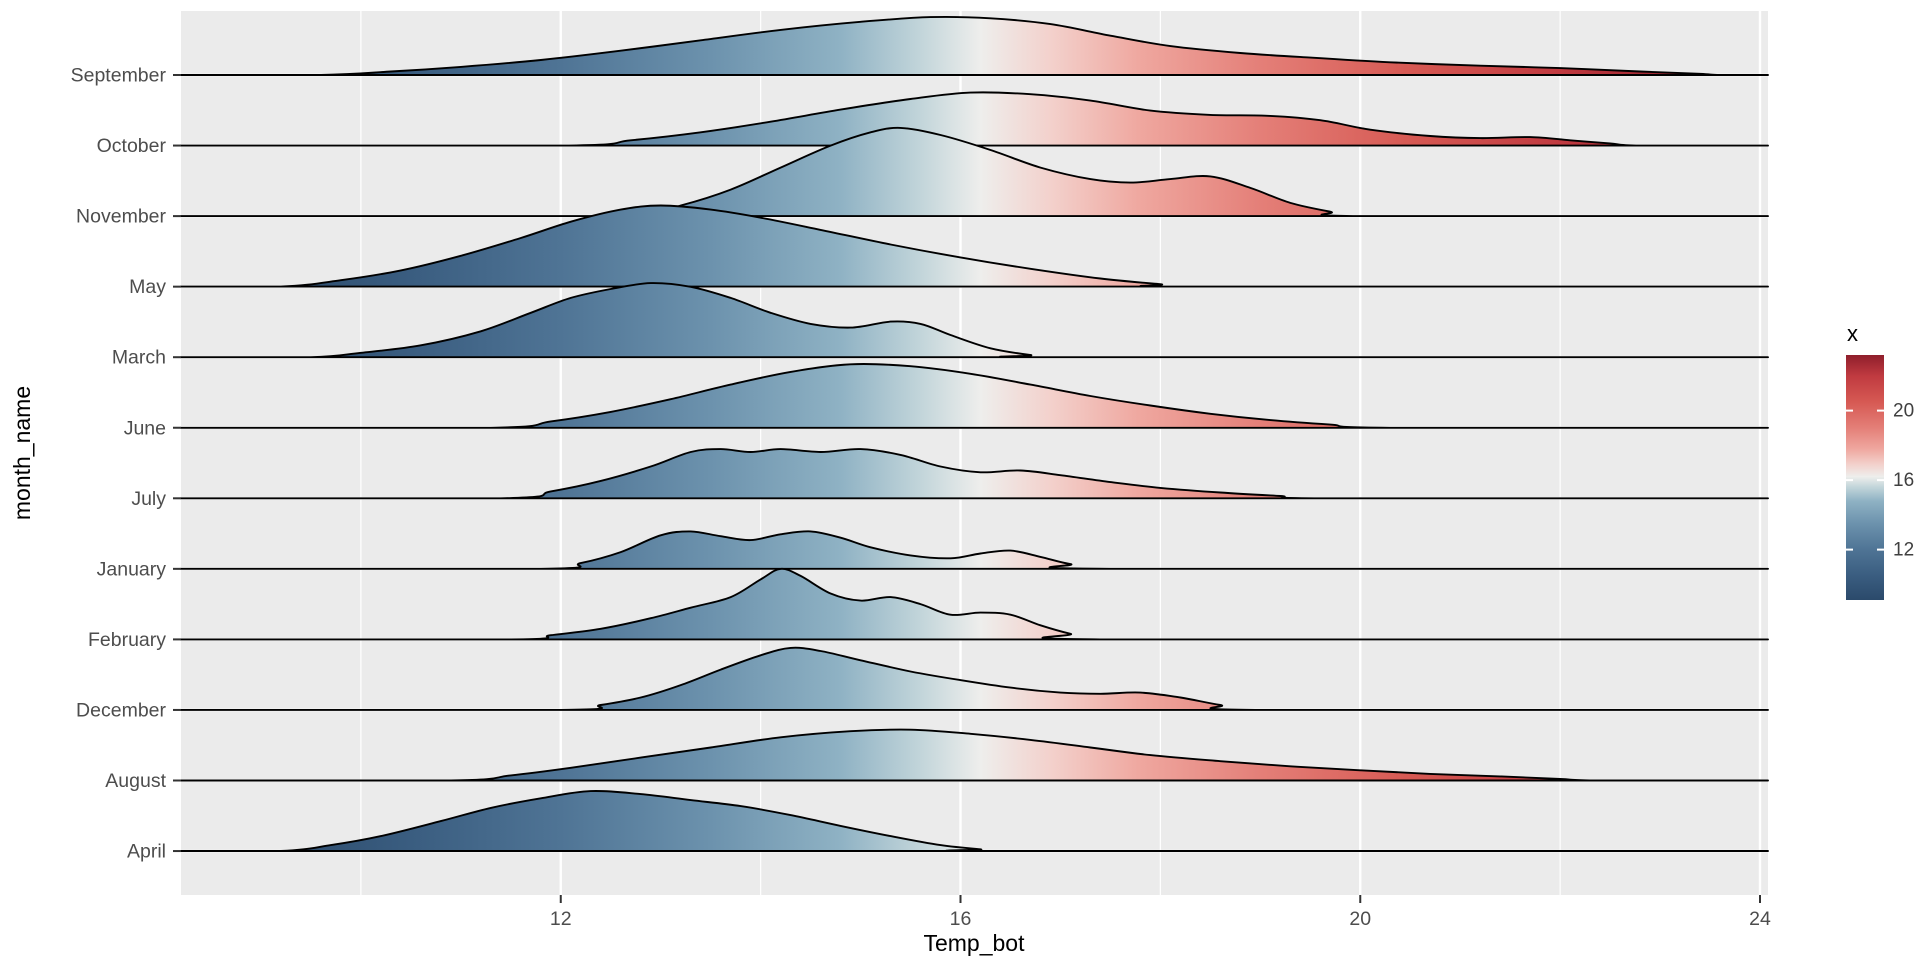 Image resolution: width=1920 pixels, height=960 pixels. Describe the element at coordinates (974, 604) in the screenshot. I see `ridge-february` at that location.